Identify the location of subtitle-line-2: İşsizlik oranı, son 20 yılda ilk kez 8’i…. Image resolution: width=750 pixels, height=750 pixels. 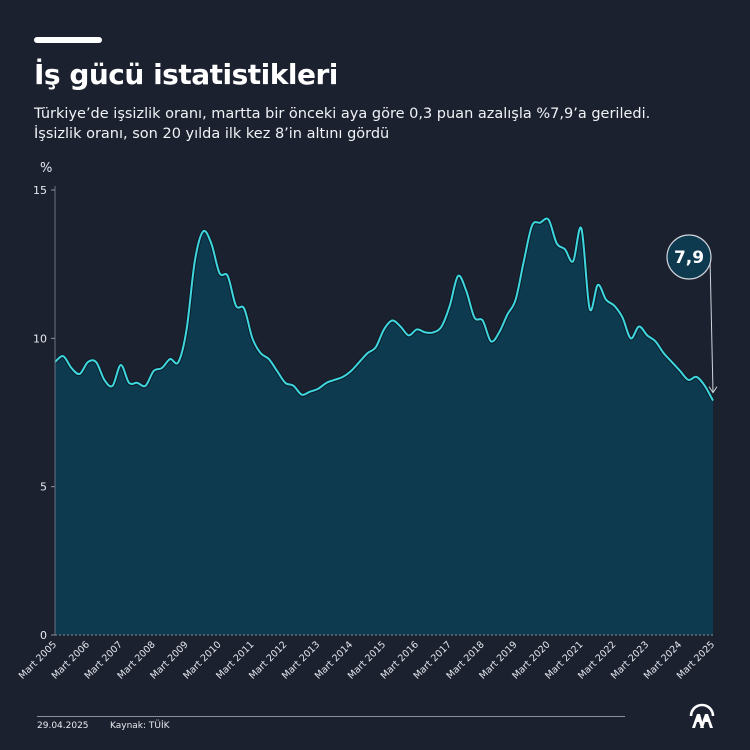
(212, 134).